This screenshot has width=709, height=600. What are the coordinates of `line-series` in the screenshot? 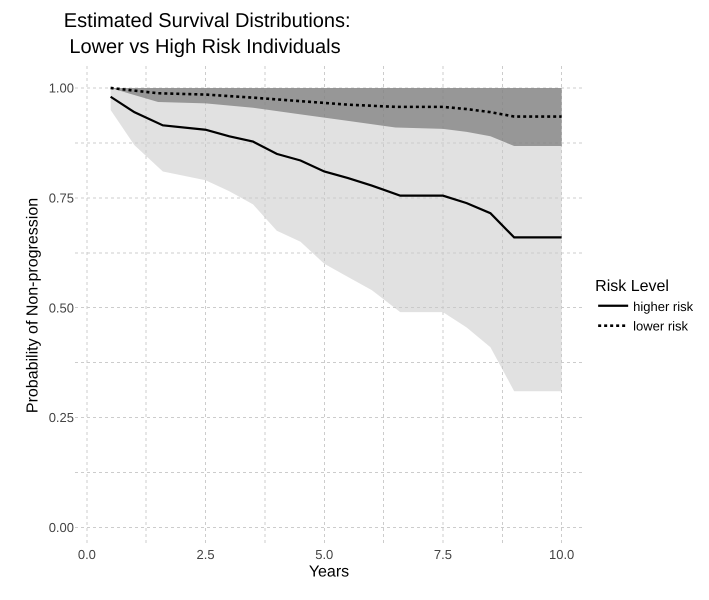 It's located at (336, 102).